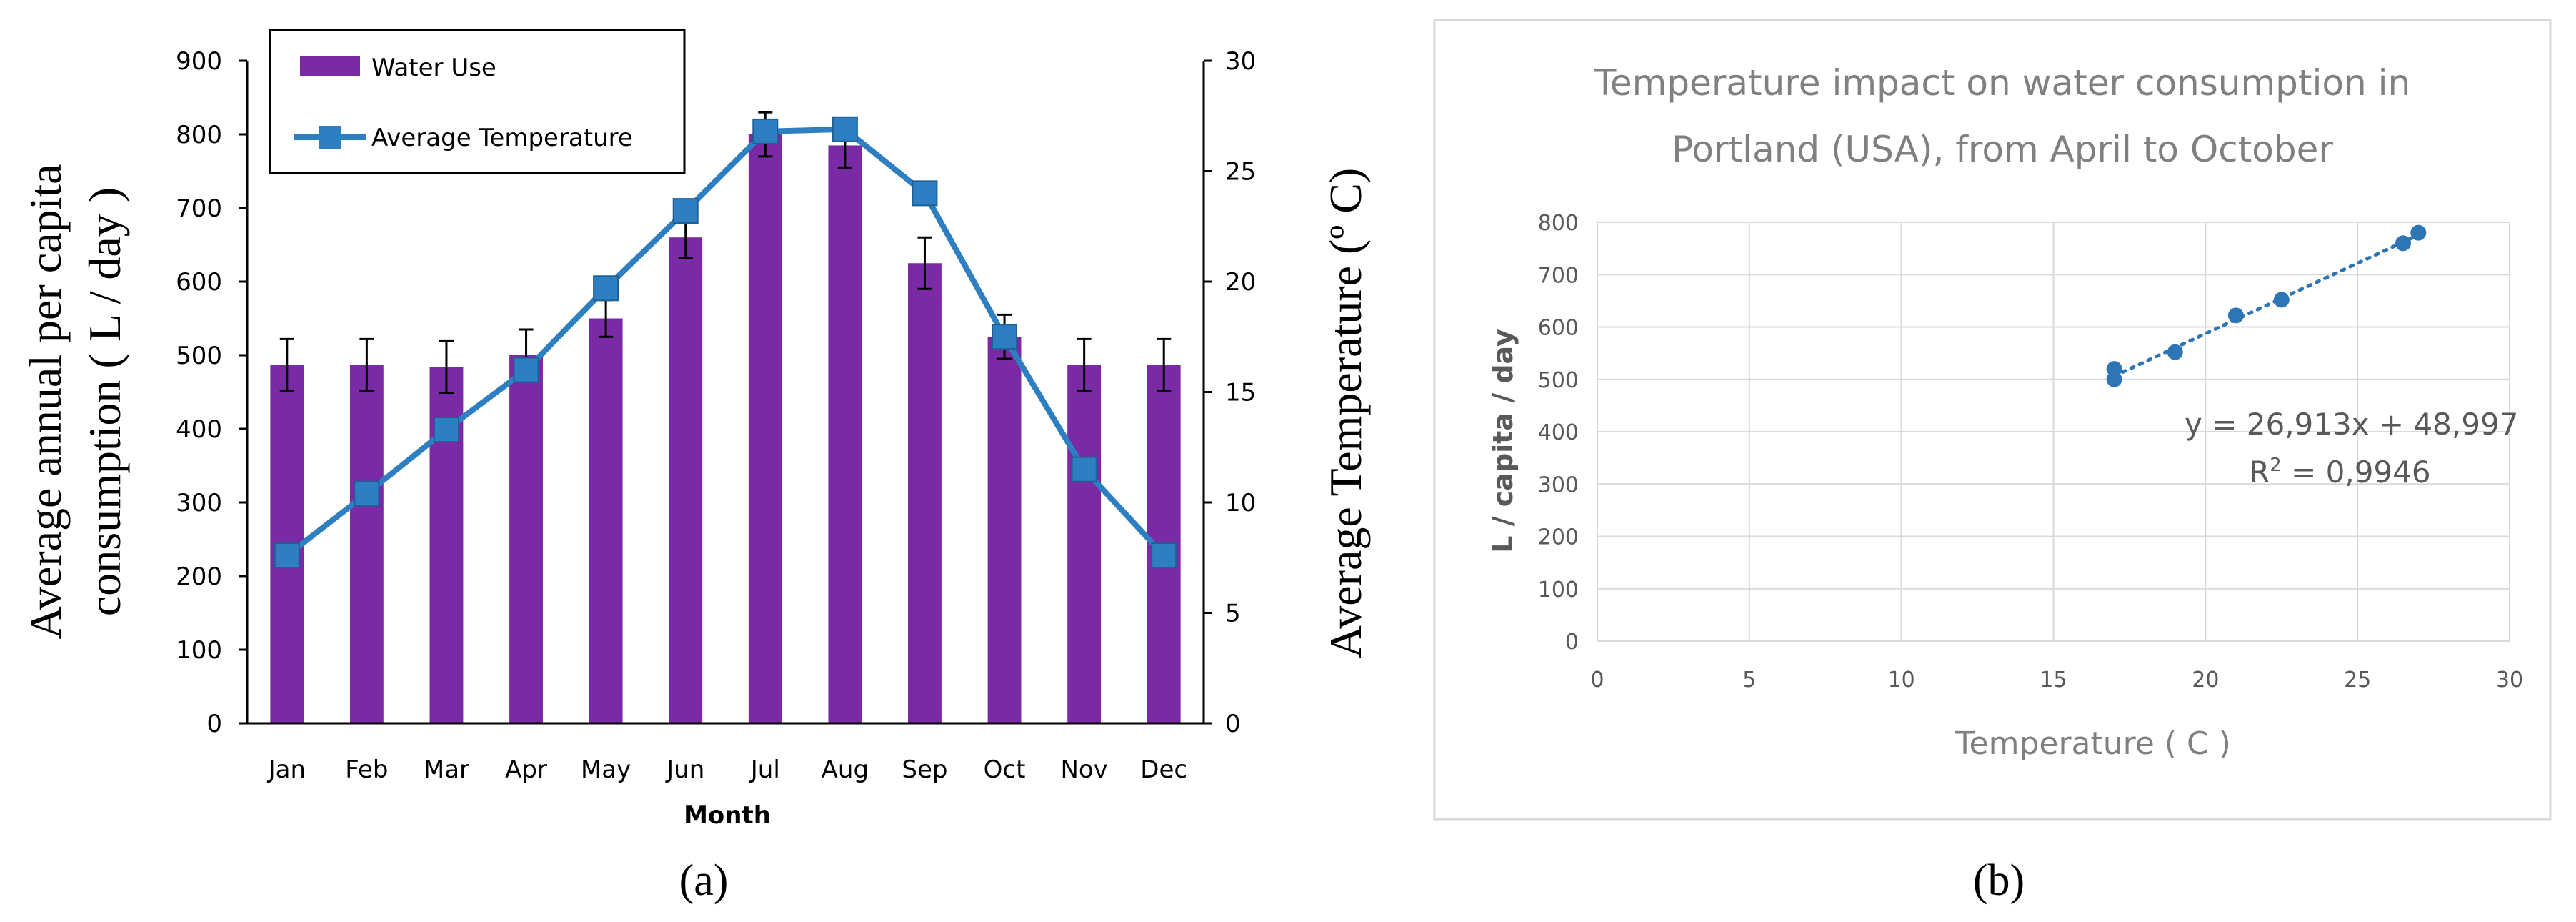 Image resolution: width=2576 pixels, height=922 pixels. What do you see at coordinates (685, 769) in the screenshot?
I see `a-x-tick-label: Jun` at bounding box center [685, 769].